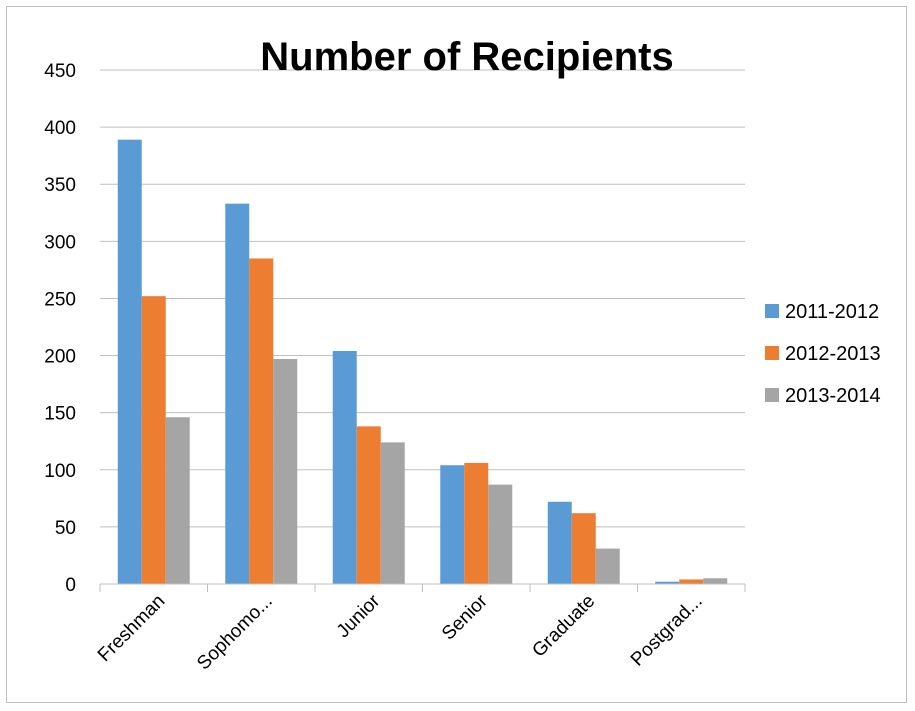 The image size is (915, 711). Describe the element at coordinates (465, 617) in the screenshot. I see `x-tick-label: Senior` at that location.